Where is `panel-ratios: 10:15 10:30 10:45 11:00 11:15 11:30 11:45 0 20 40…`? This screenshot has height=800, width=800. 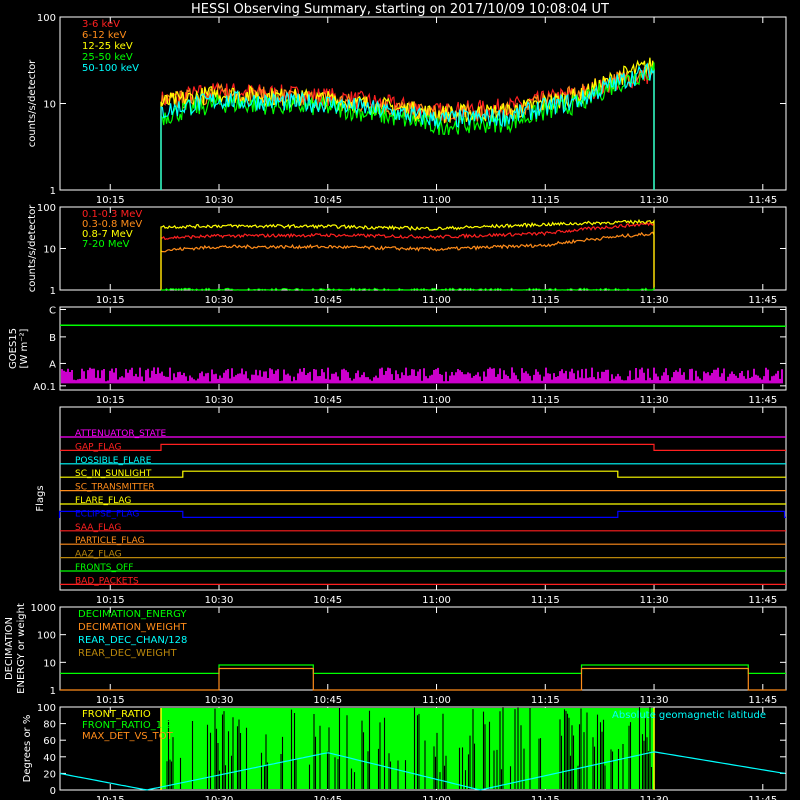
panel-ratios: 10:15 10:30 10:45 11:00 11:15 11:30 11:45 0 20 40… is located at coordinates (404, 751).